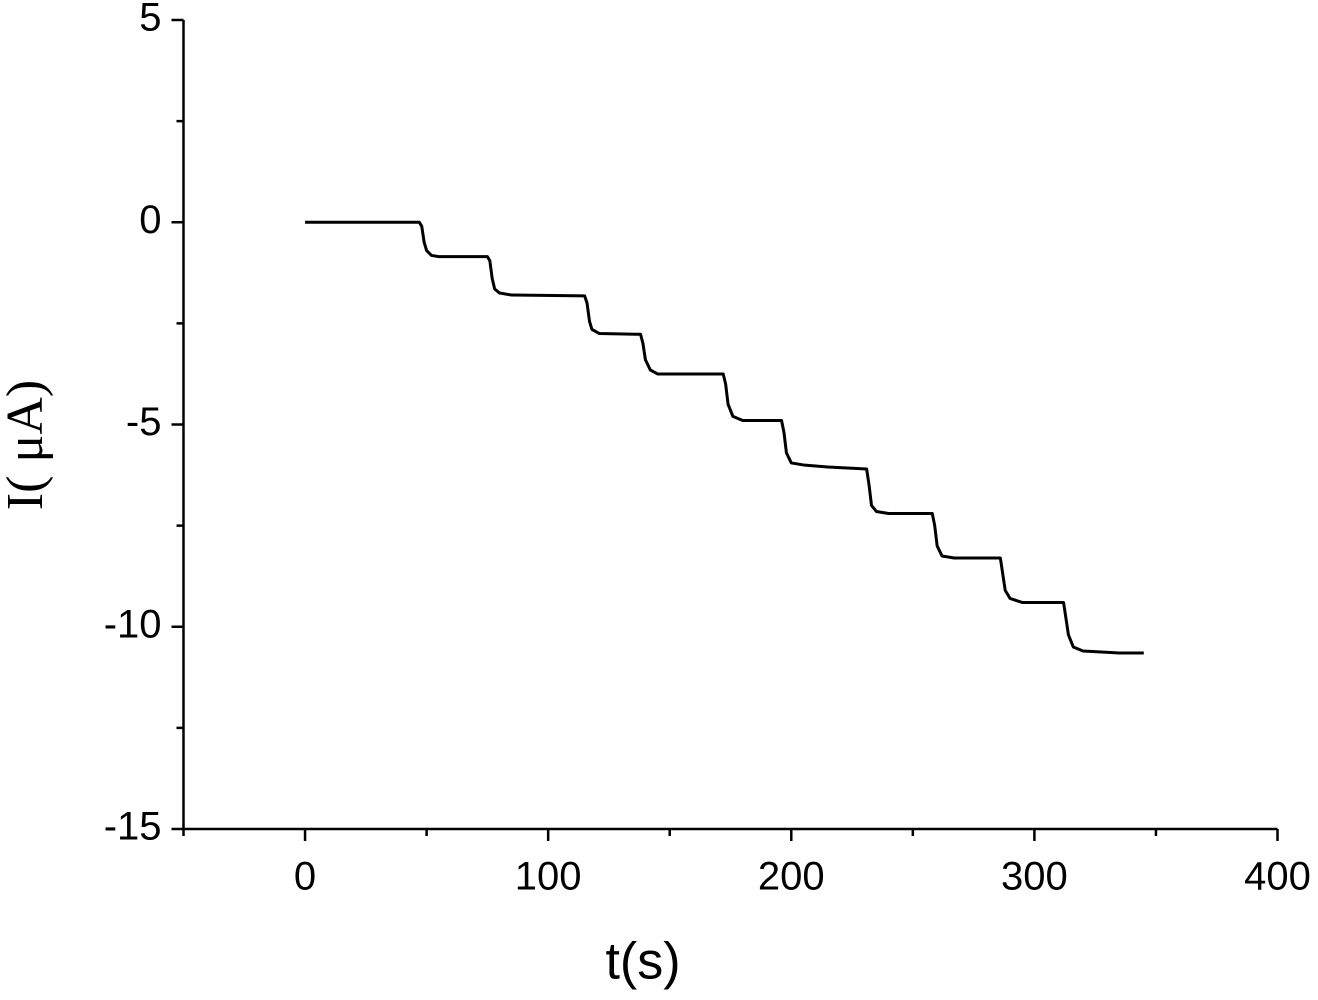 This screenshot has width=1318, height=1000. Describe the element at coordinates (548, 877) in the screenshot. I see `x-tick-label: 100` at that location.